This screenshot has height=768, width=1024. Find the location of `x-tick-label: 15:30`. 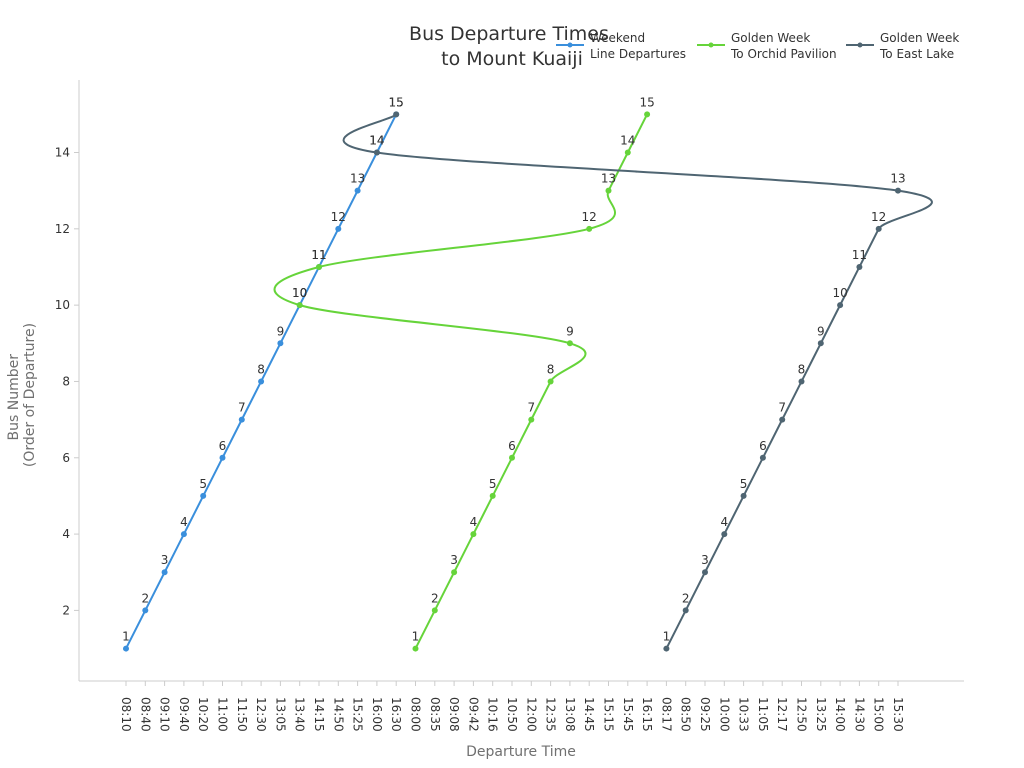

x-tick-label: 15:30 is located at coordinates (898, 714).